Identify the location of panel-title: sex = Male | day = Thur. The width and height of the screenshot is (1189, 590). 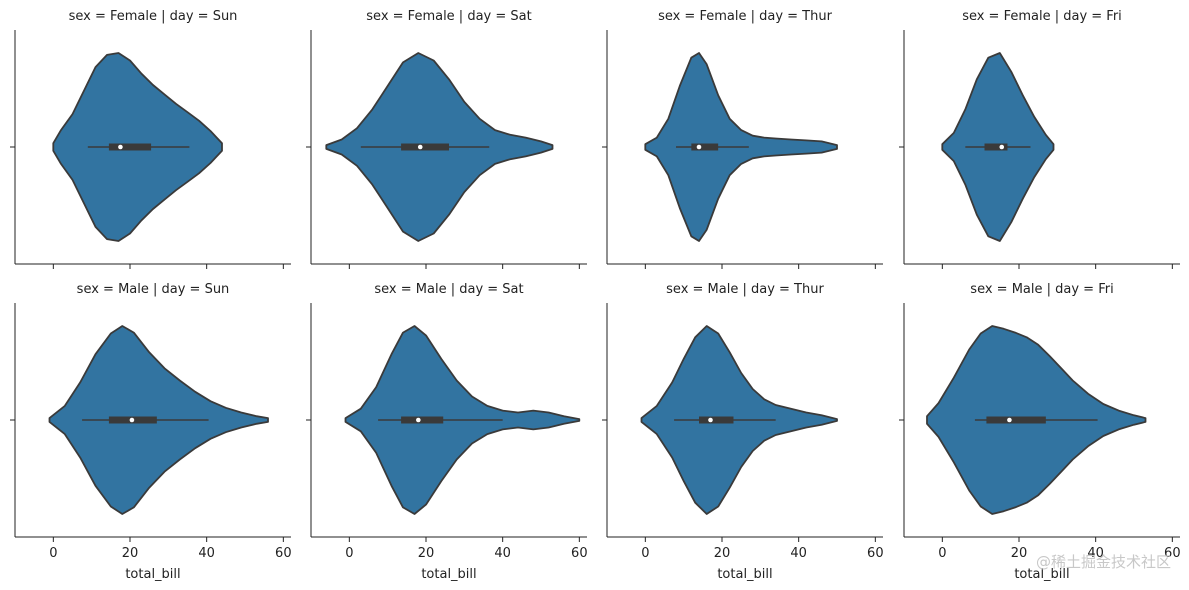
(745, 289).